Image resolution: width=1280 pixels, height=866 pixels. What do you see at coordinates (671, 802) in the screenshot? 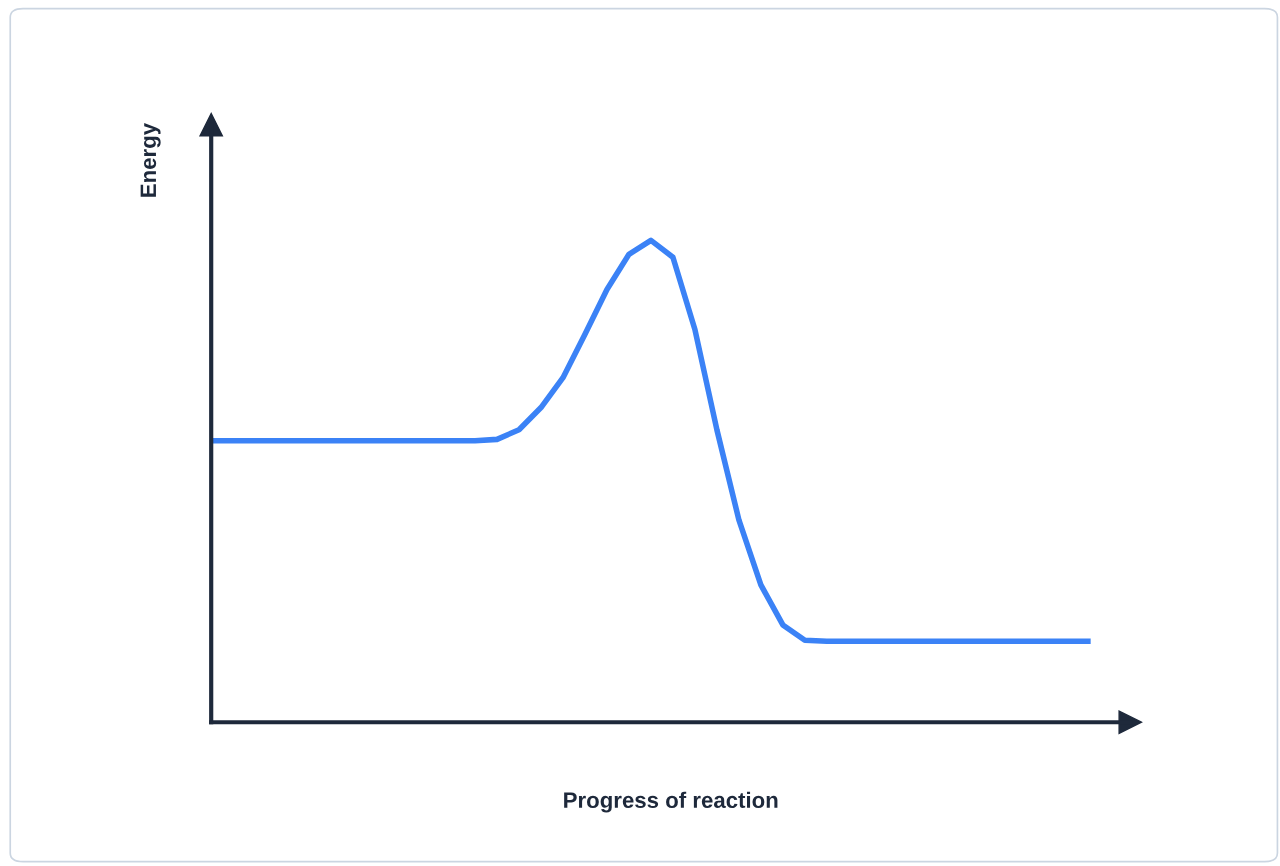
I see `x-axis-title: Progress of reaction` at bounding box center [671, 802].